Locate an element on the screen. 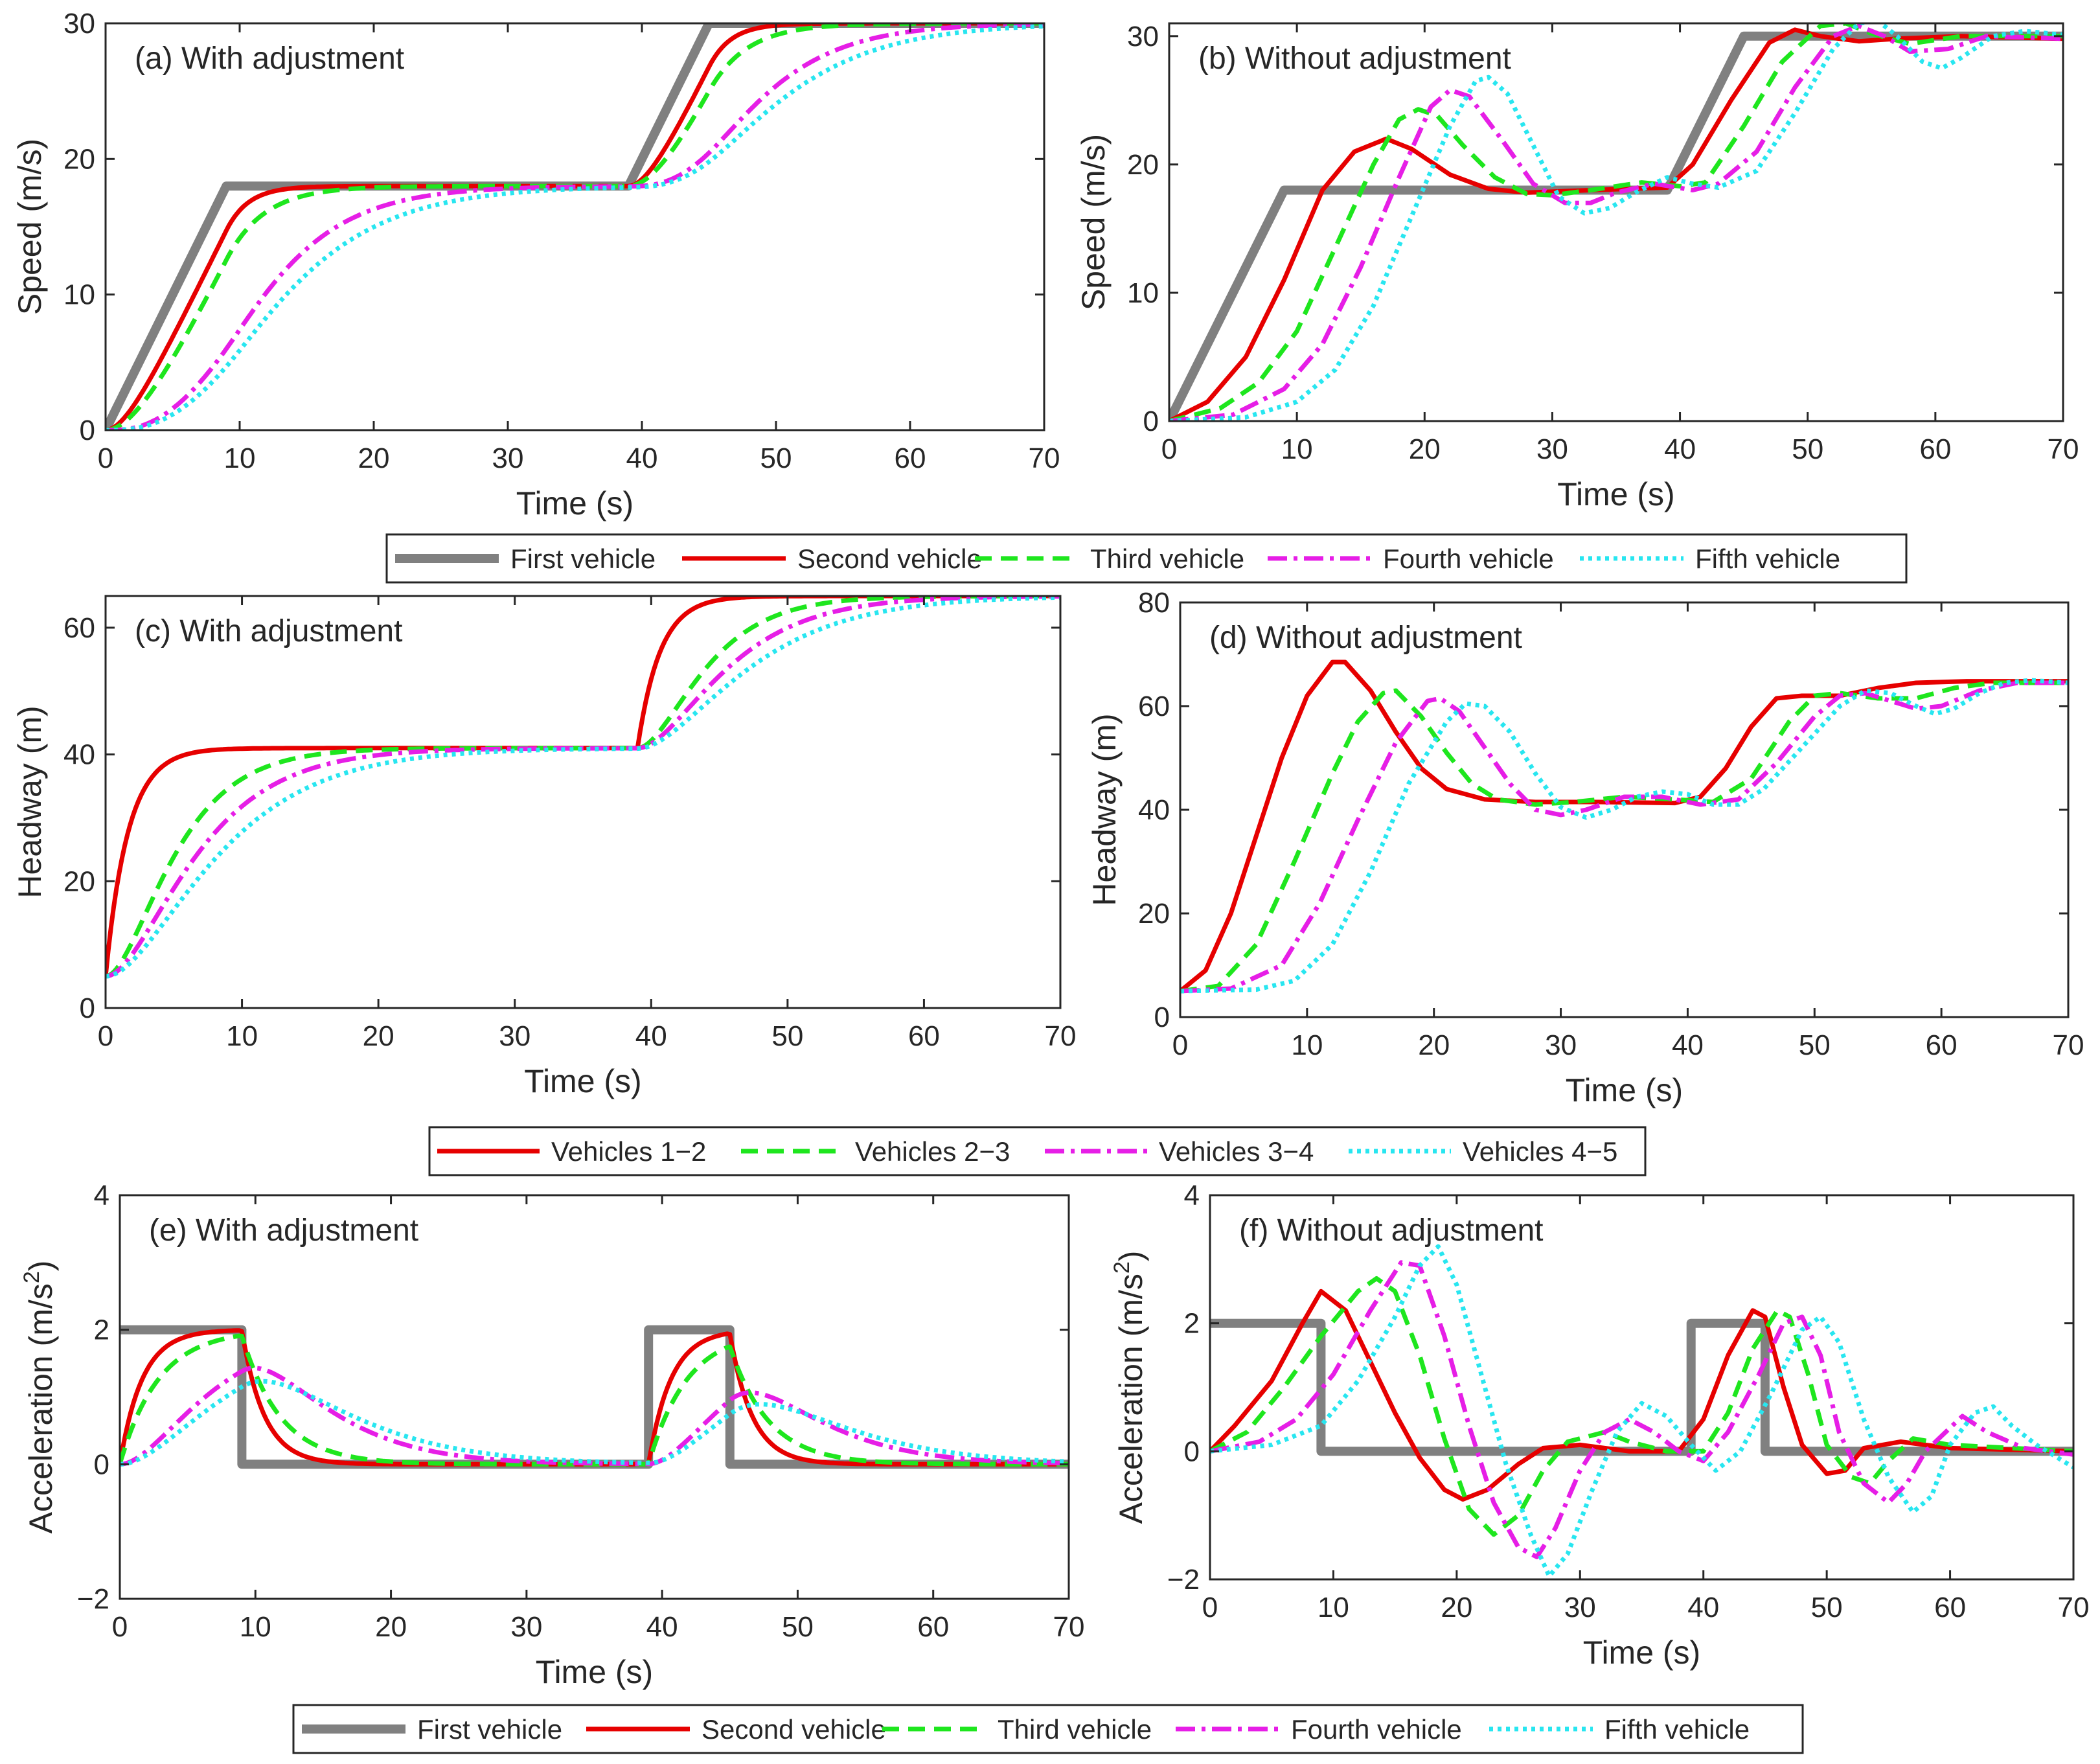  series-line-first-vehicle is located at coordinates (594, 1397).